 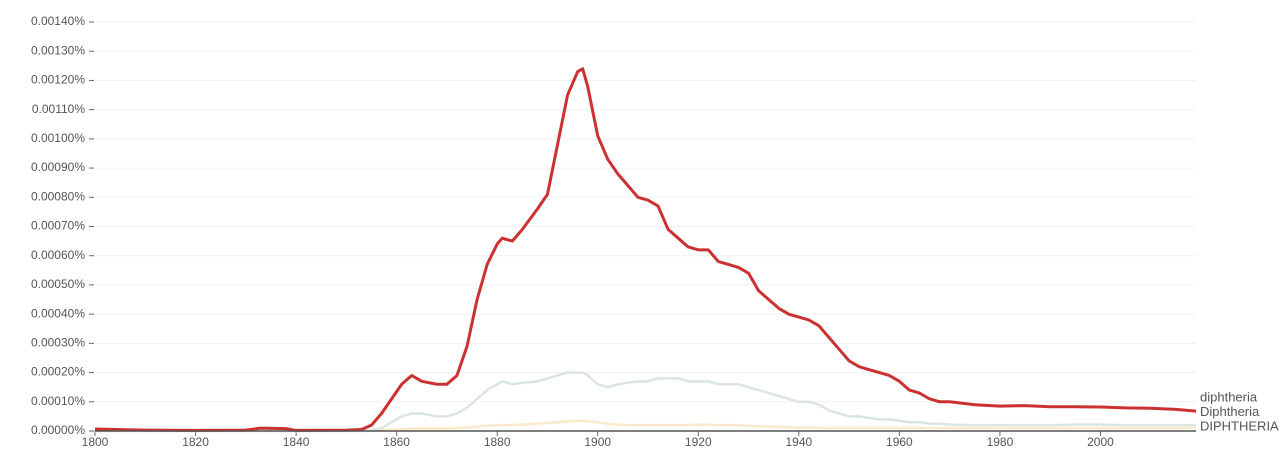 What do you see at coordinates (58, 109) in the screenshot?
I see `y-tick-label: 0.00110%` at bounding box center [58, 109].